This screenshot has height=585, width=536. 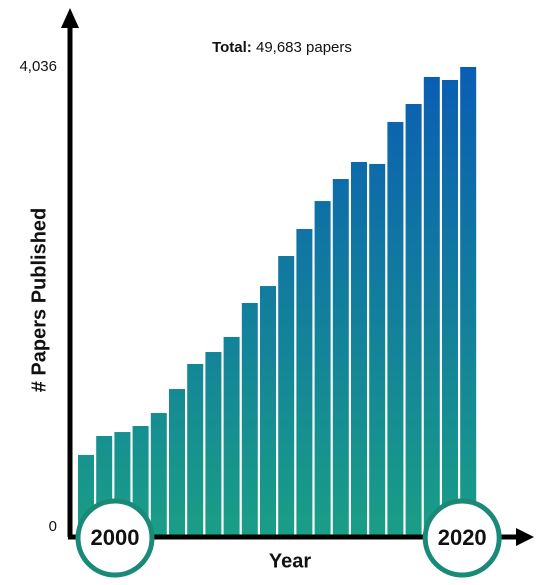 I want to click on y-axis-label: # Papers Published, so click(x=39, y=300).